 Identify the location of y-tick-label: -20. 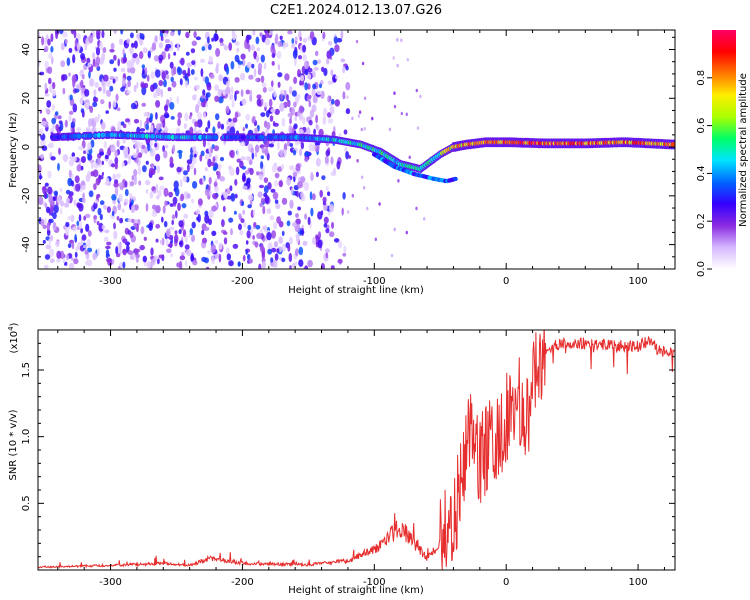
(26, 196).